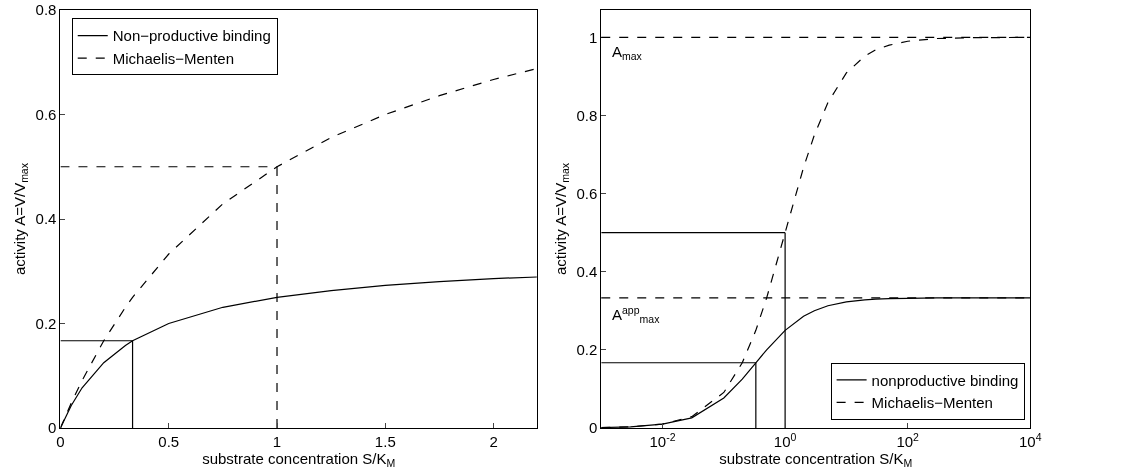 The height and width of the screenshot is (476, 1144). I want to click on x-tick-label: 1, so click(277, 441).